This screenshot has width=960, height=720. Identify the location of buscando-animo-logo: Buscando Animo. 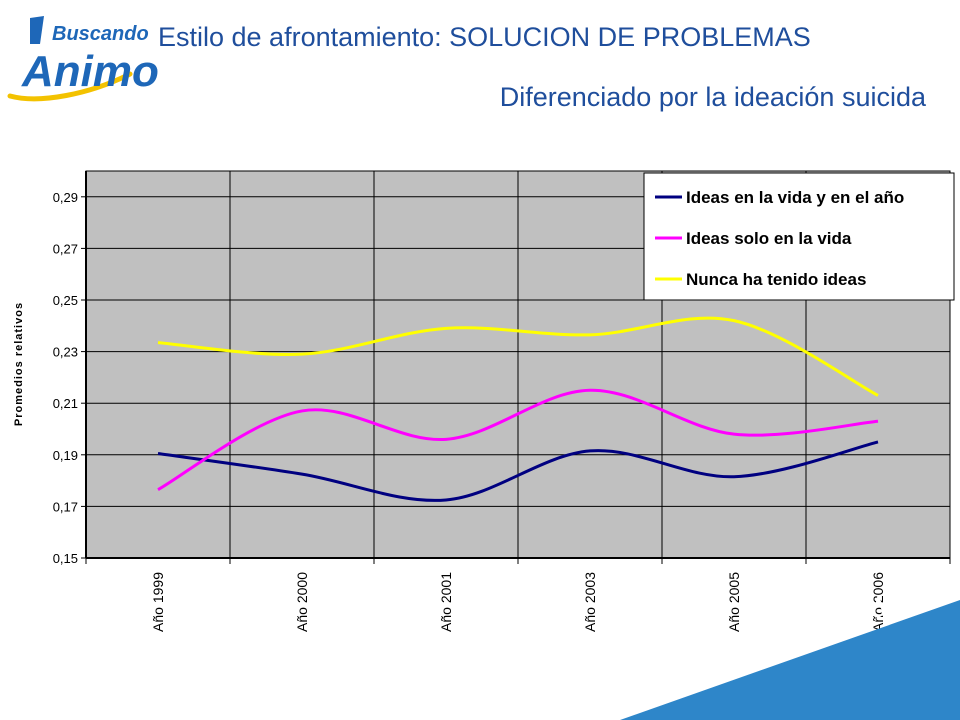
(83, 59).